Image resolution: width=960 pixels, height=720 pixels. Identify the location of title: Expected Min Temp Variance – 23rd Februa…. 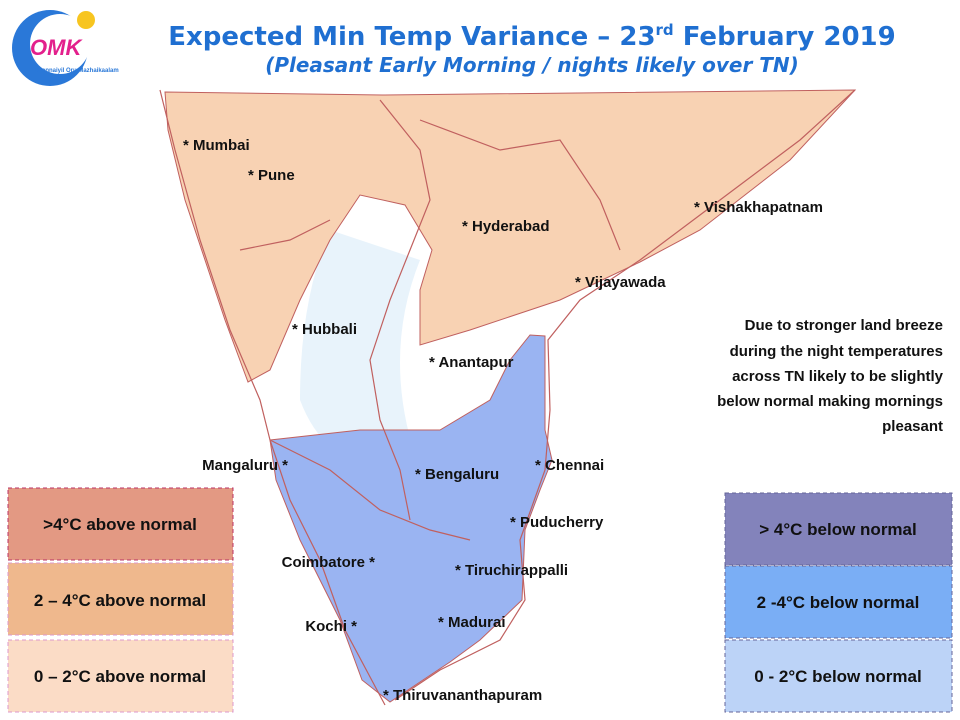
(532, 36).